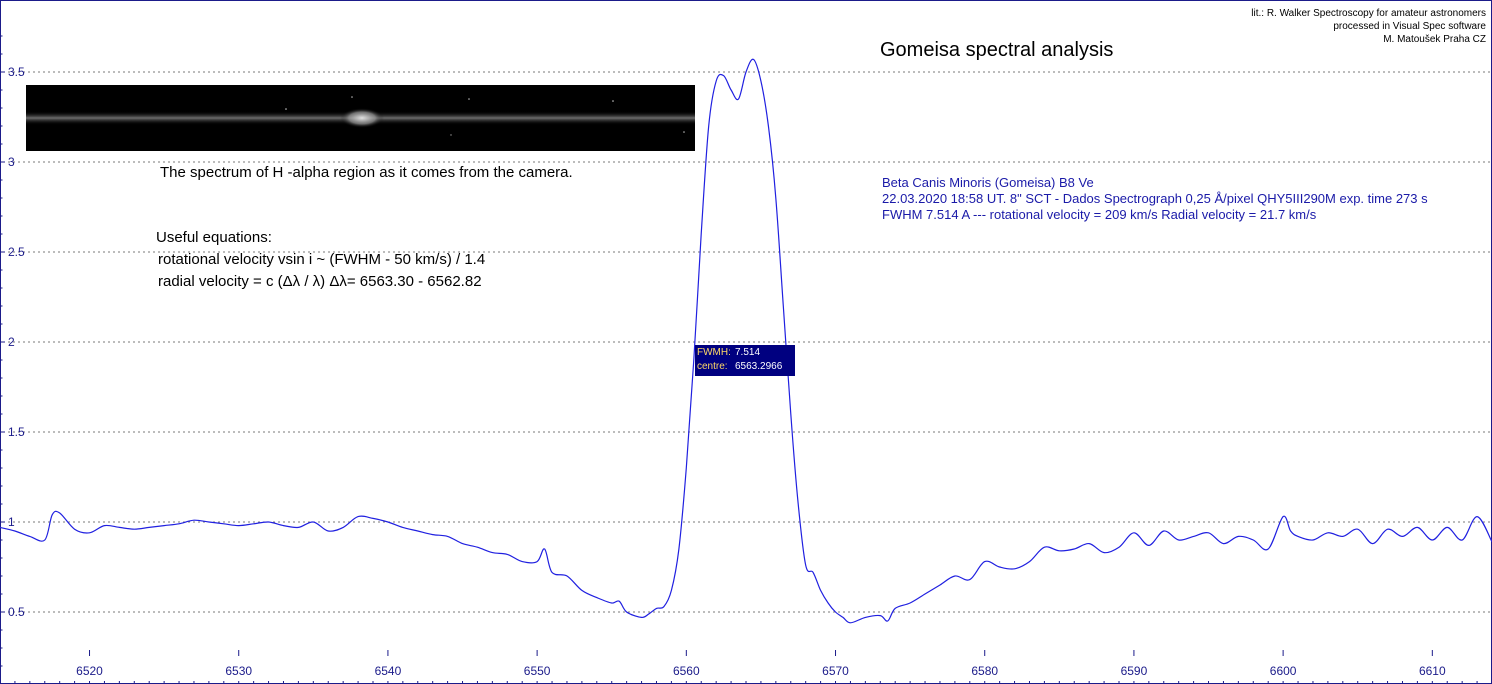 The height and width of the screenshot is (684, 1492). What do you see at coordinates (1134, 671) in the screenshot?
I see `x-tick-label: 6590` at bounding box center [1134, 671].